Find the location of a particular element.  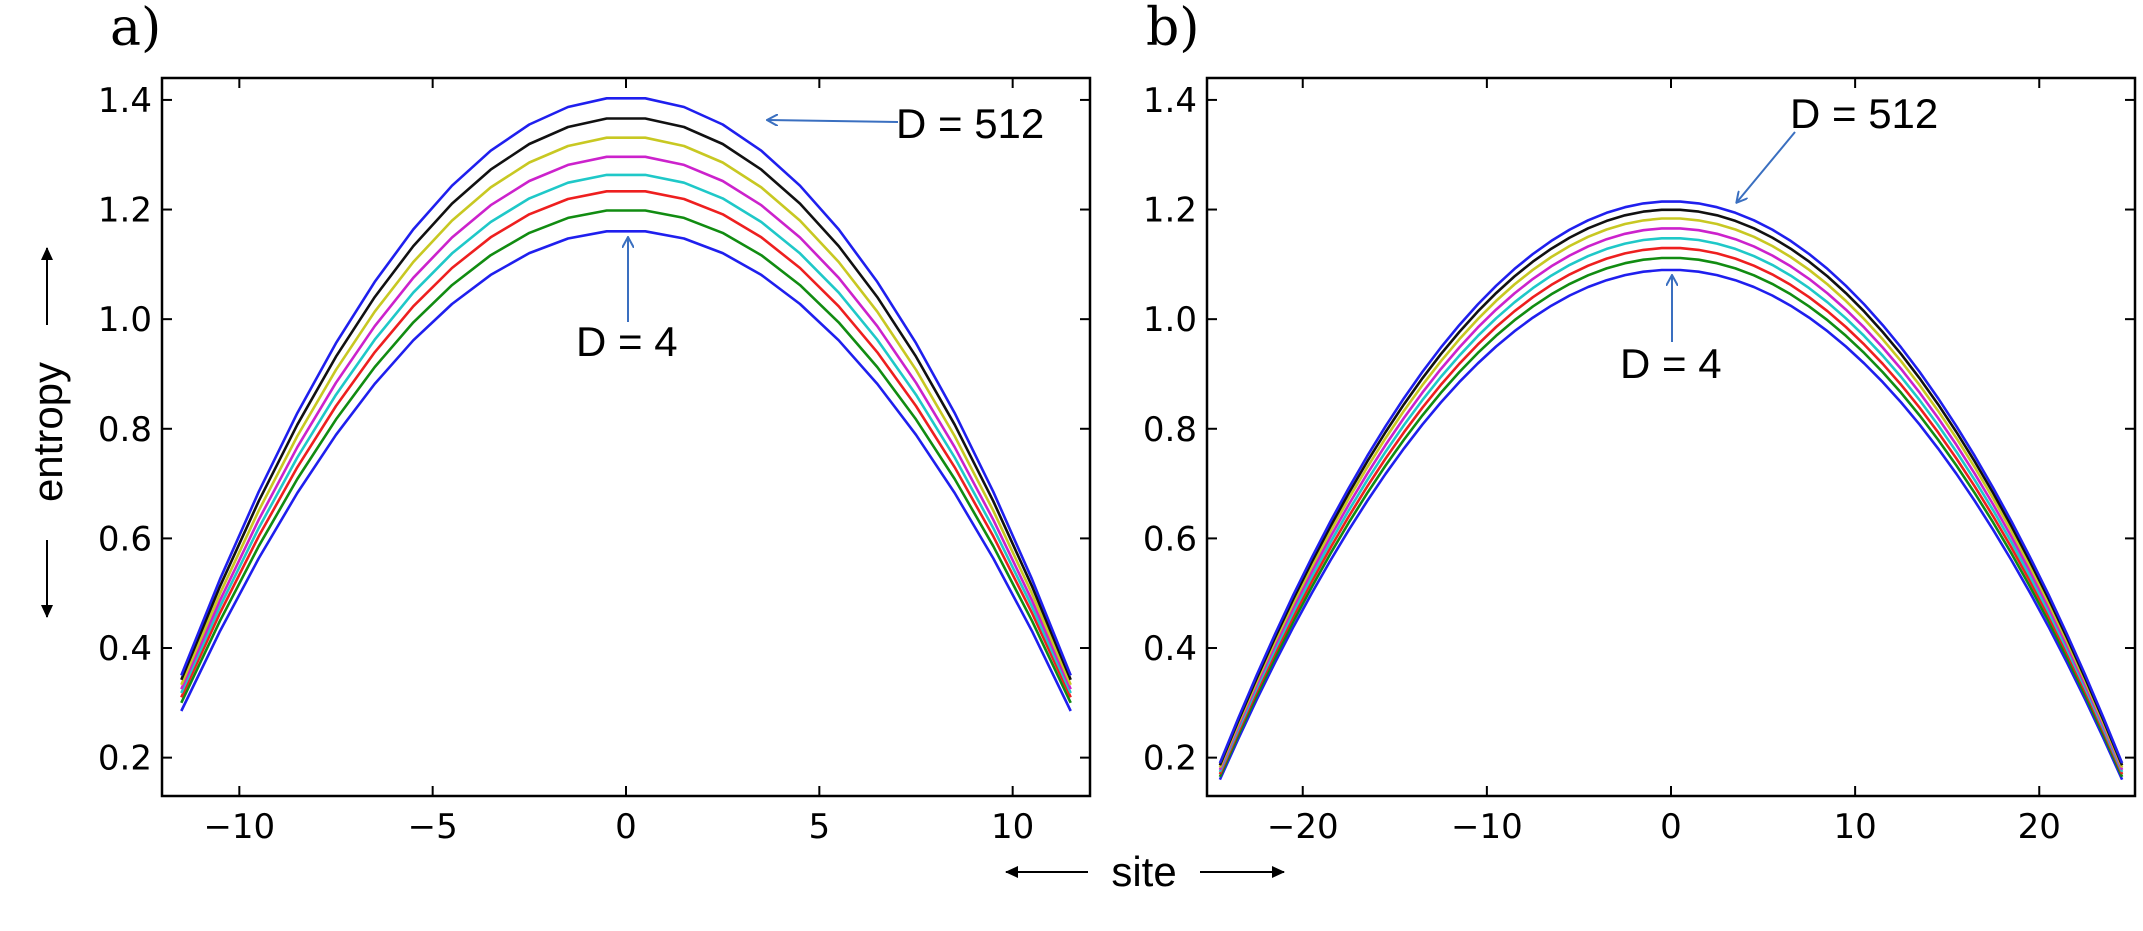

panel-b-ytick-label: 1.2 is located at coordinates (1170, 211).